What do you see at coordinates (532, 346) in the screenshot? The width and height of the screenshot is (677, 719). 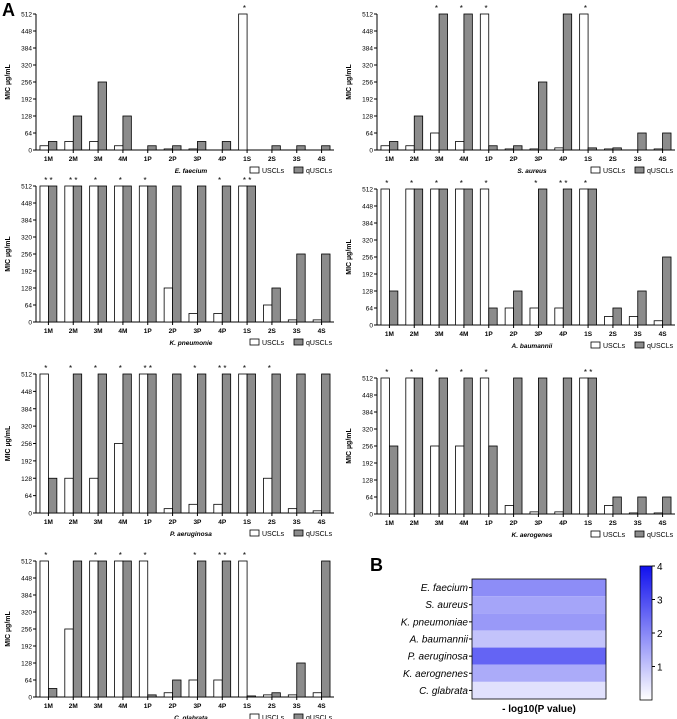 I see `organism-label: A. baumannii` at bounding box center [532, 346].